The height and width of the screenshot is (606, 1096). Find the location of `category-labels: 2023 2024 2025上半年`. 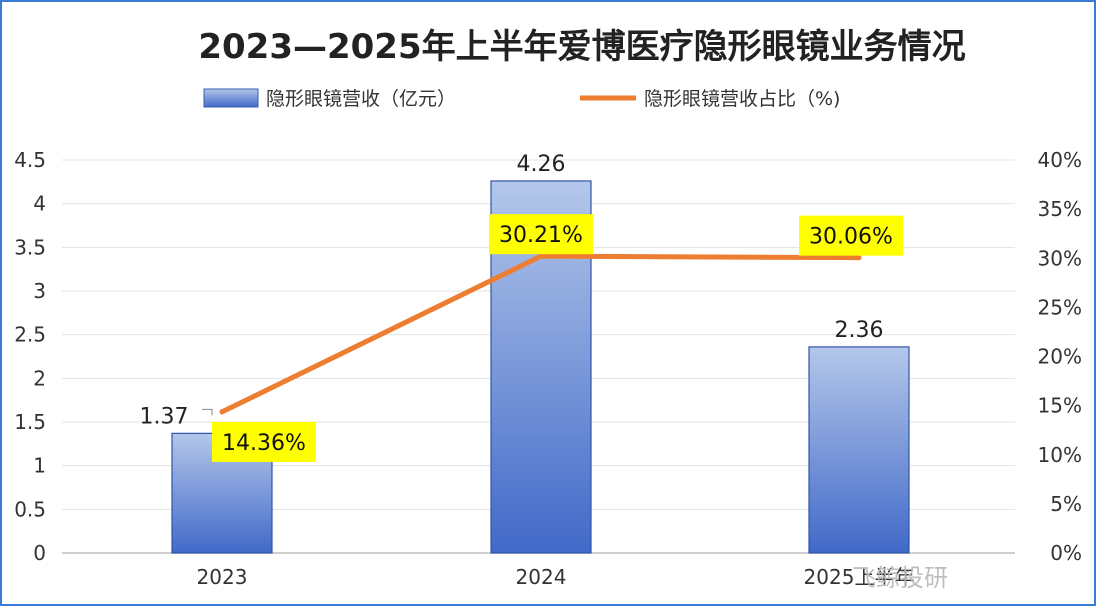

category-labels: 2023 2024 2025上半年 is located at coordinates (556, 577).